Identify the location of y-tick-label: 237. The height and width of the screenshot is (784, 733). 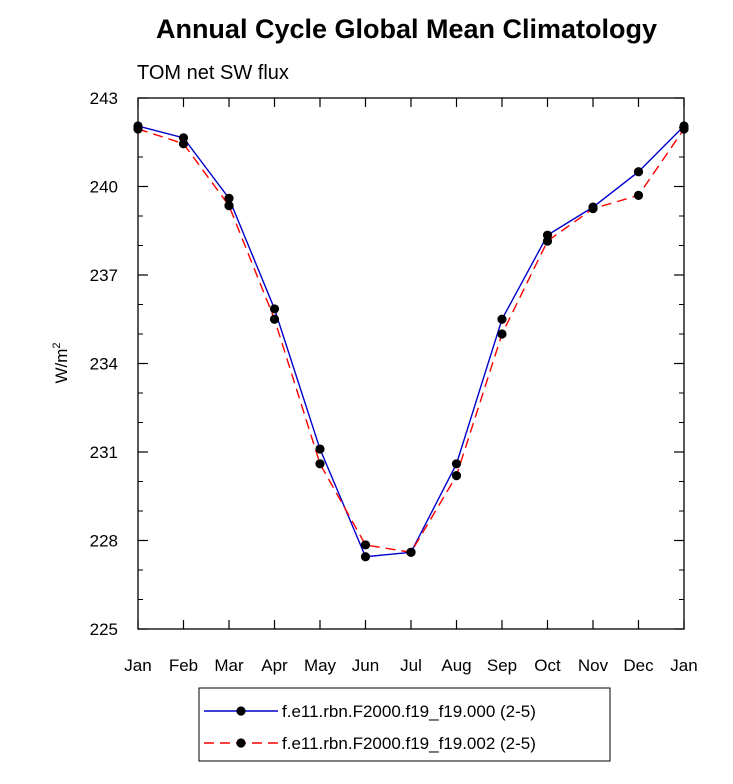
(104, 275).